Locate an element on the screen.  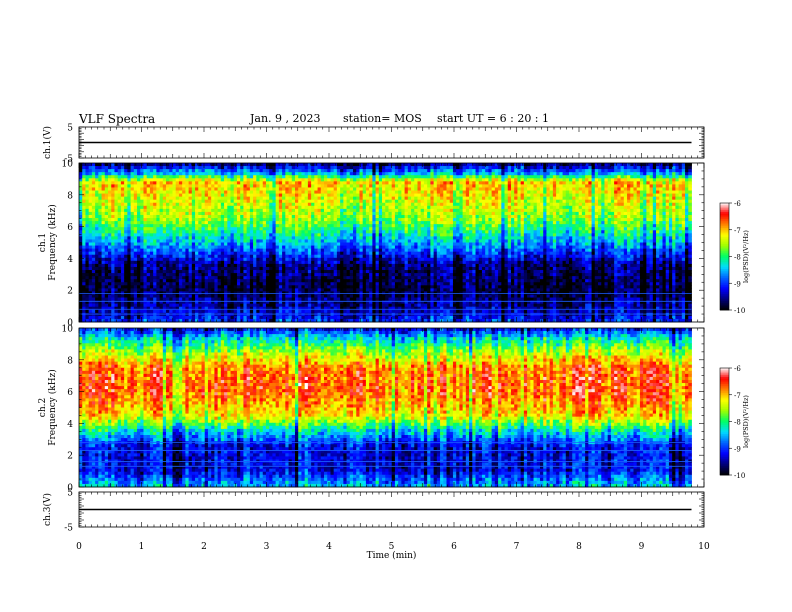
svg-text: ch.1(V) is located at coordinates (47, 142).